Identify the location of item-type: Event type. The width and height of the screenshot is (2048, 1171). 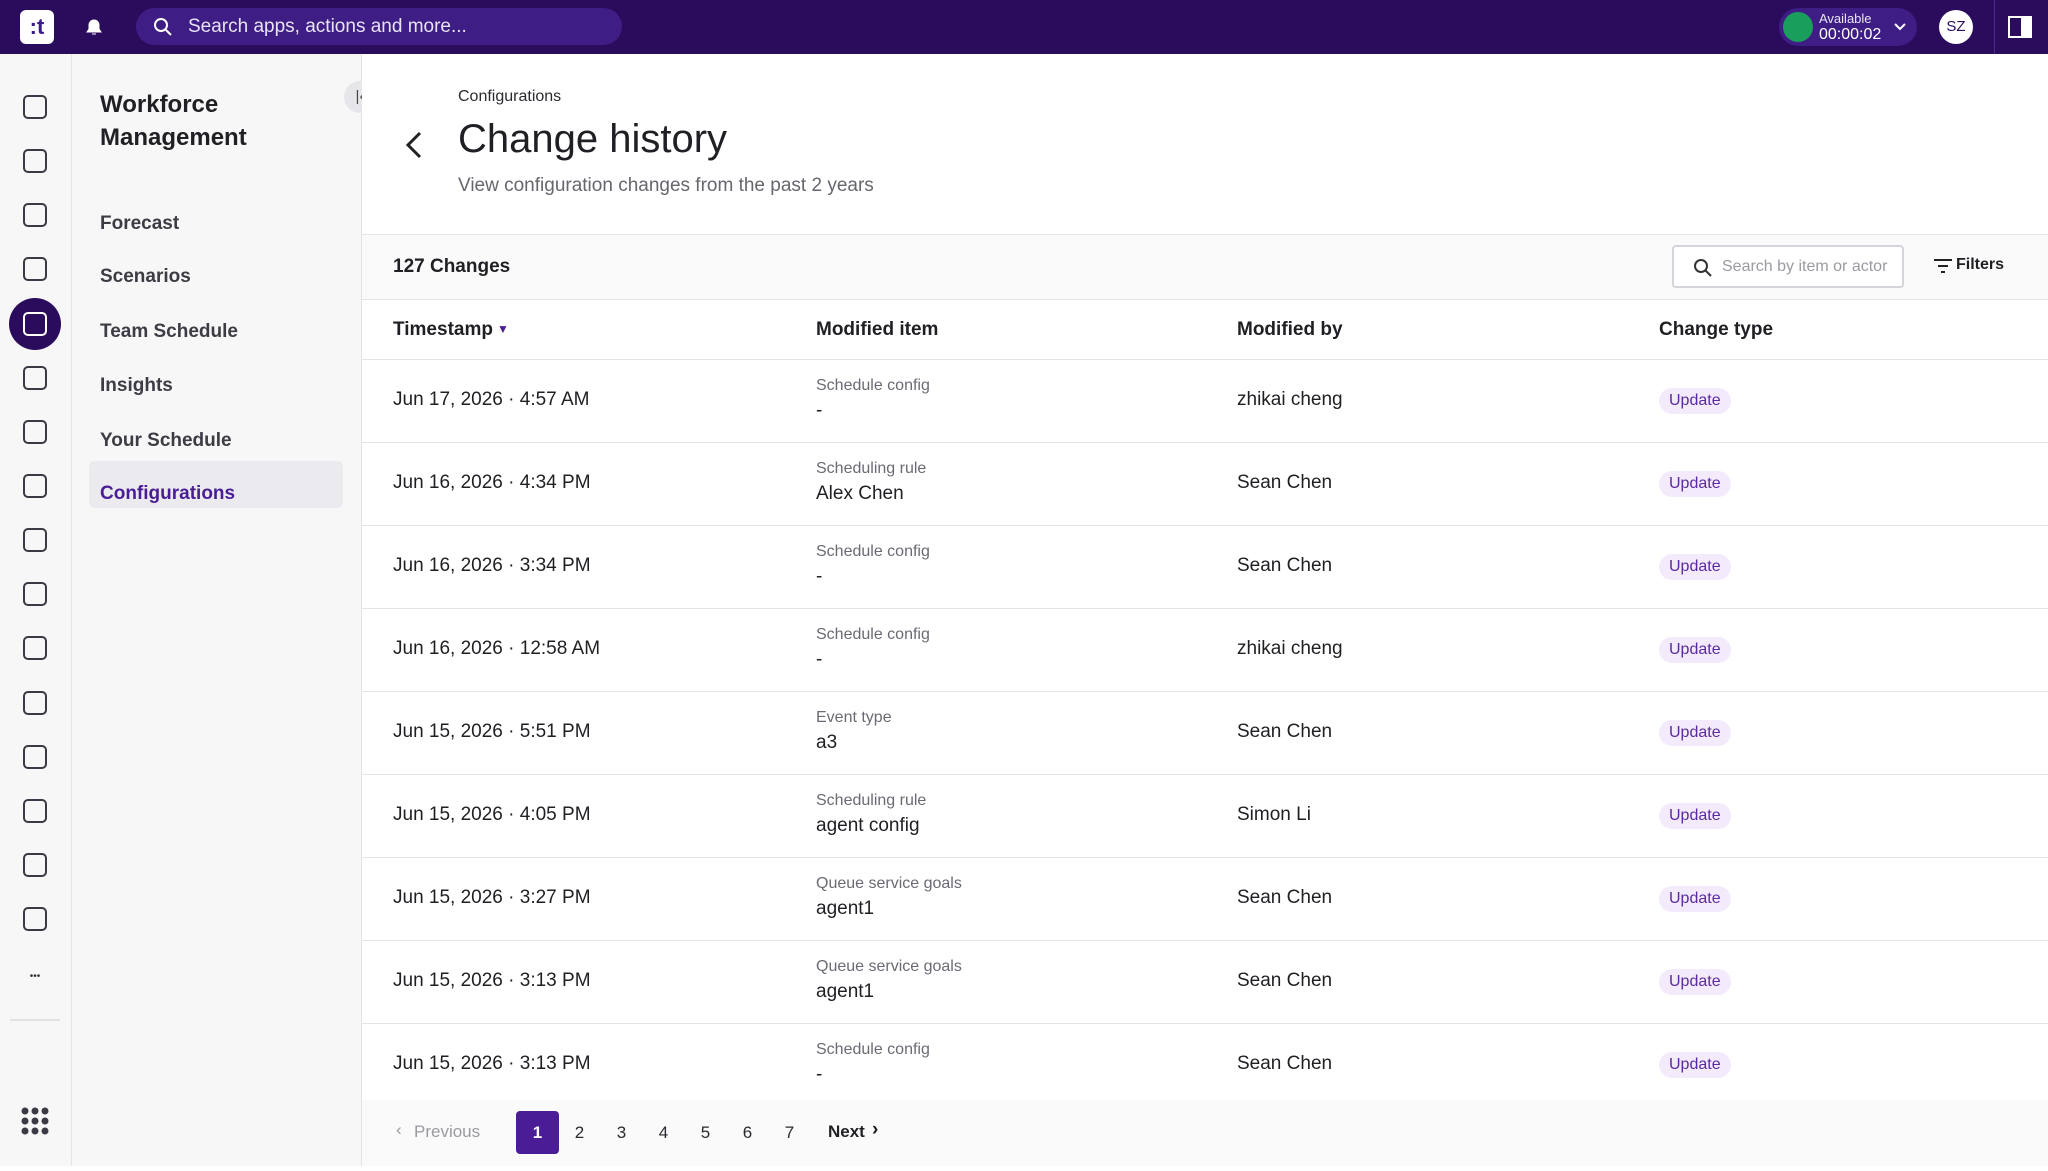
(854, 717).